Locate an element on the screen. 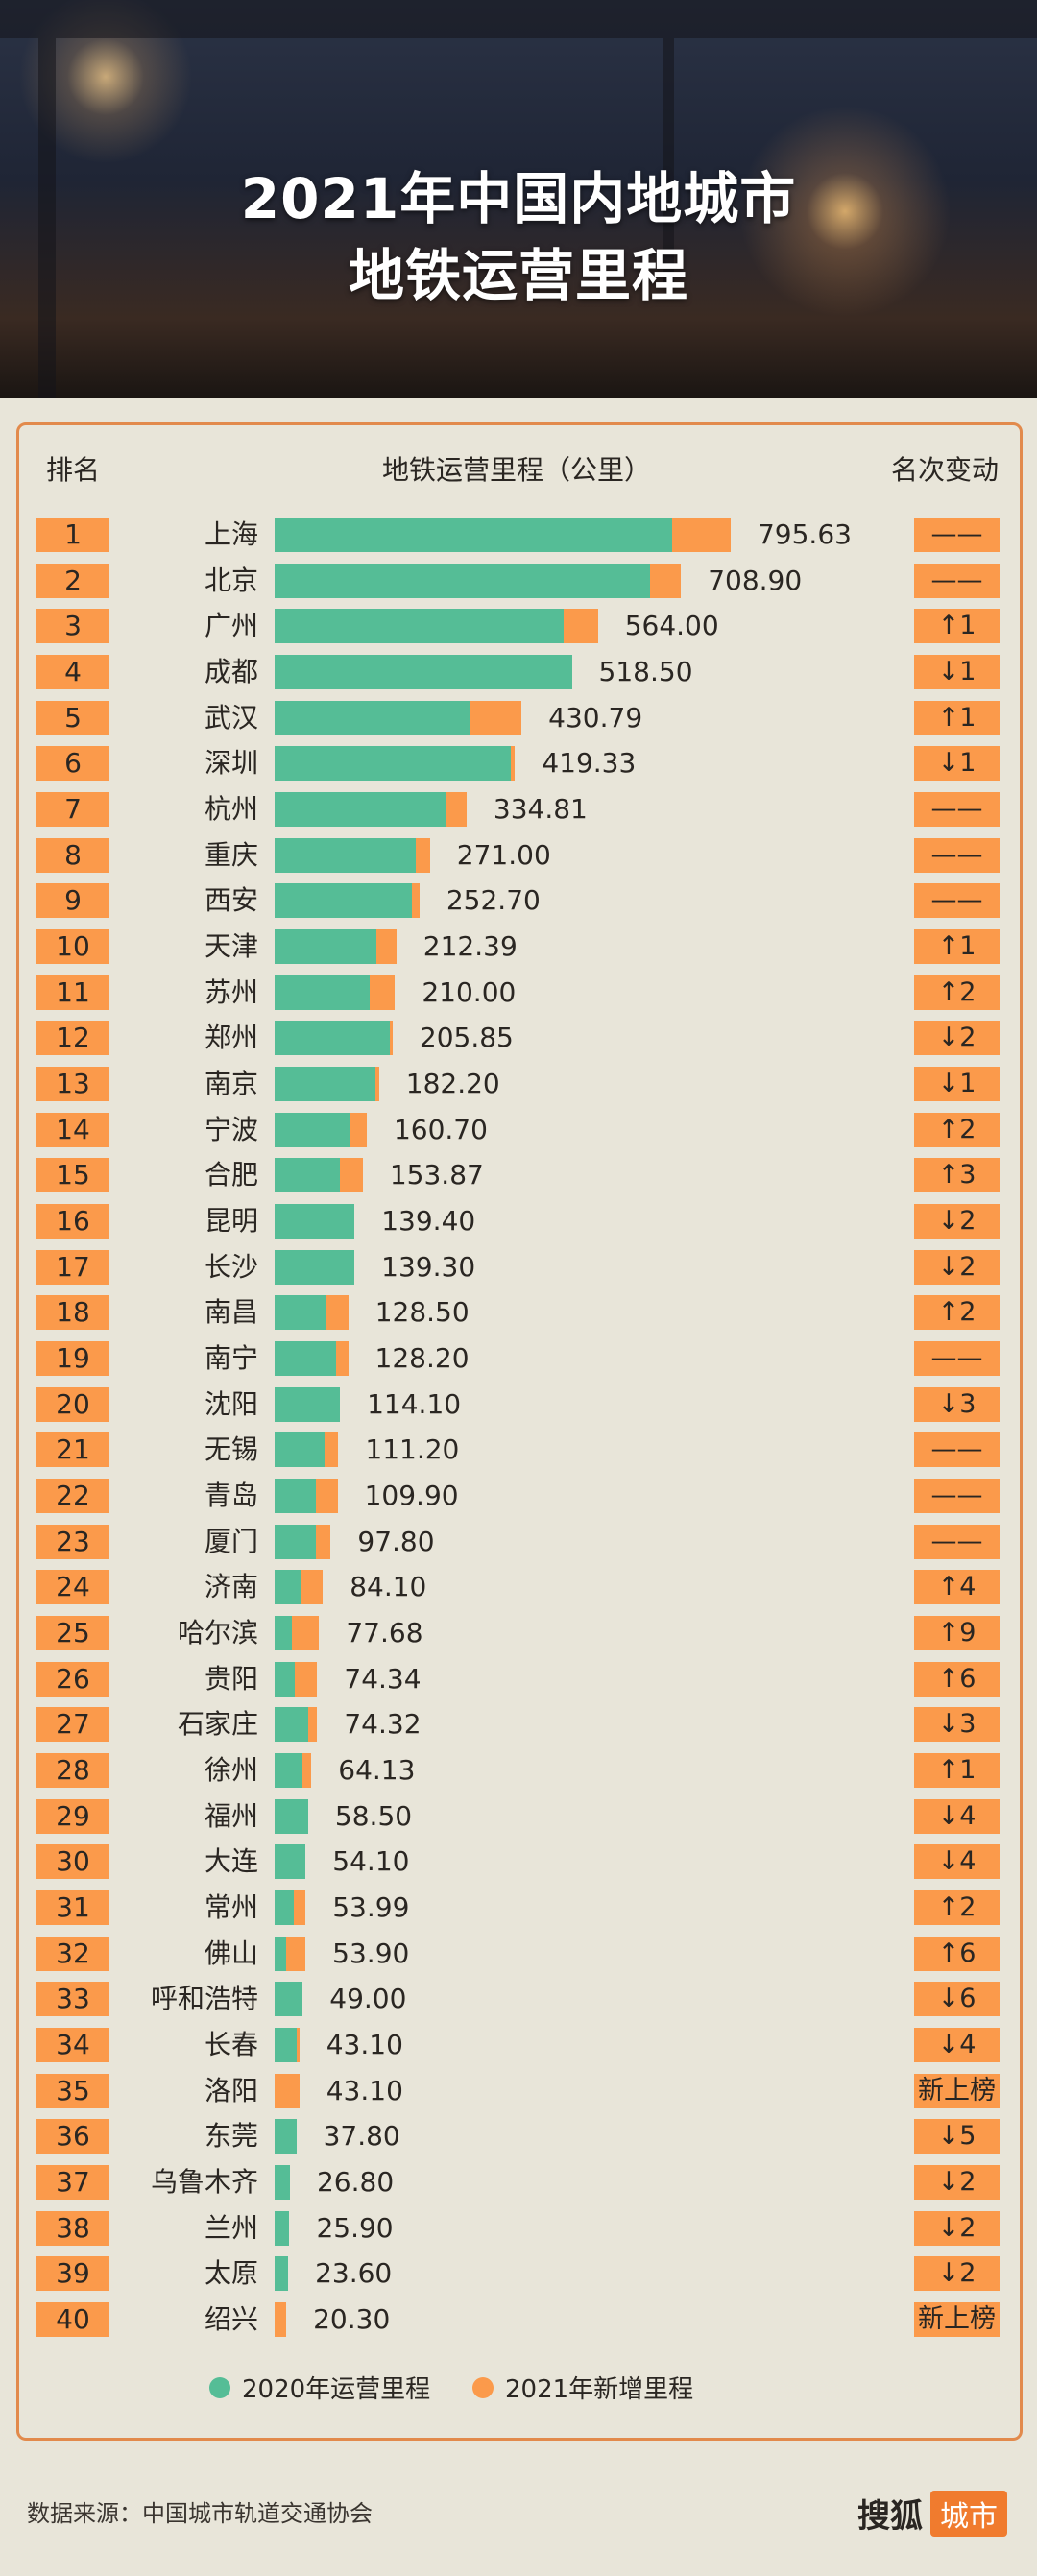 This screenshot has width=1037, height=2576. value-label: 64.13 is located at coordinates (377, 1770).